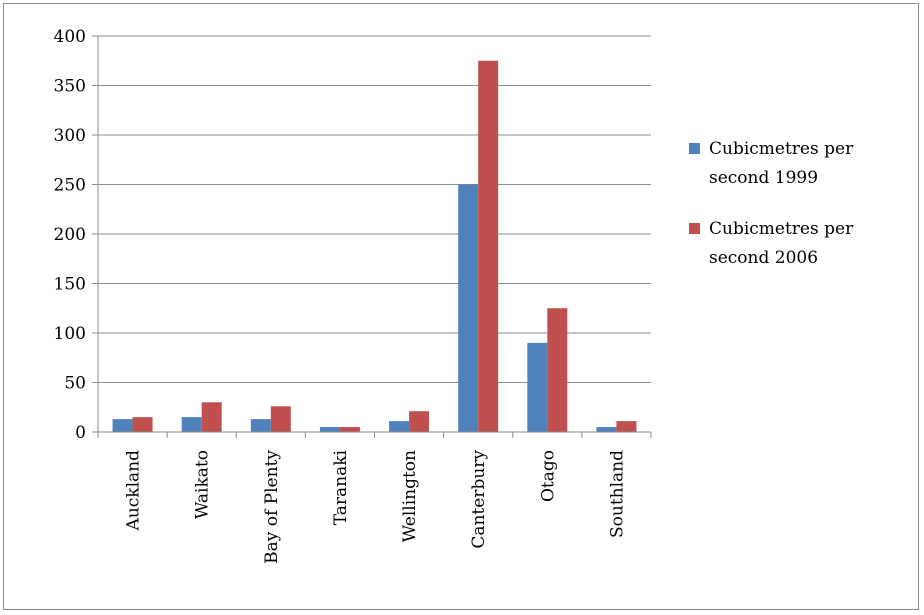  I want to click on bar-series-2-wellington, so click(419, 421).